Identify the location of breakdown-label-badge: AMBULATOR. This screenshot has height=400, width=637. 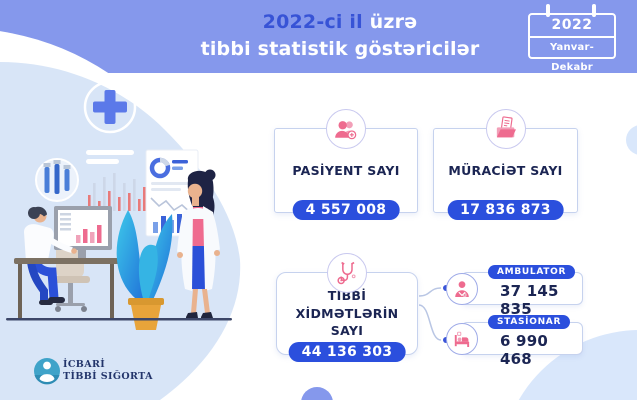
(532, 272).